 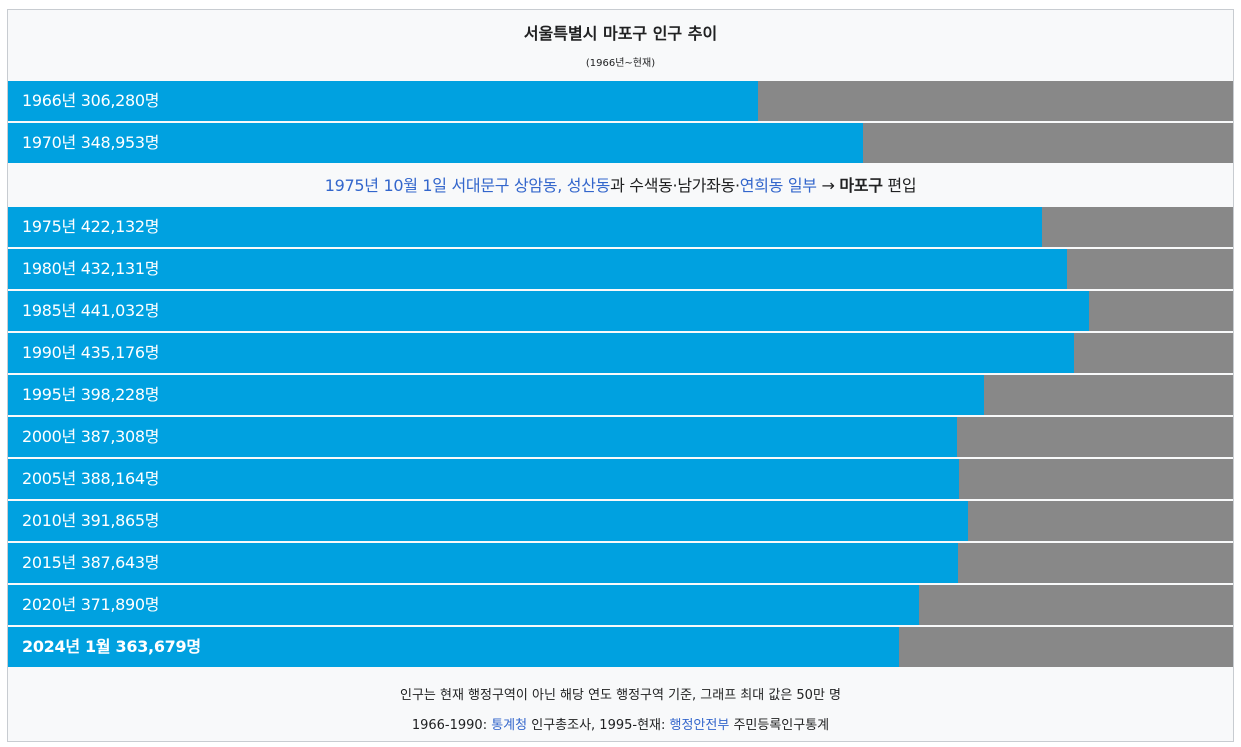 I want to click on bar-row: 1985년 441,032명, so click(x=620, y=311).